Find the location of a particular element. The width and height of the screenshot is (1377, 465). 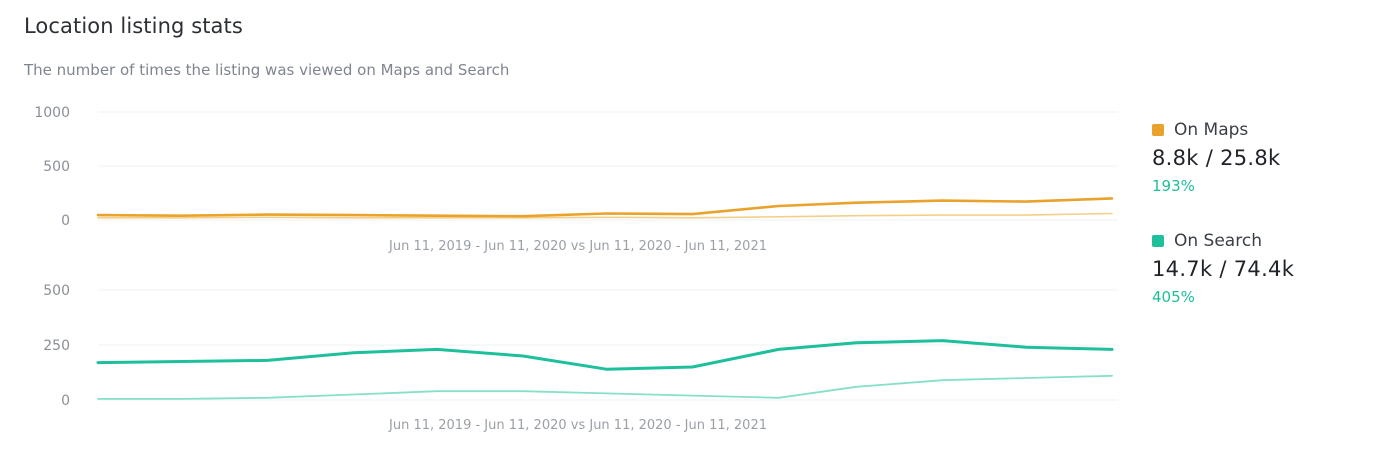

search-series-line is located at coordinates (605, 355).